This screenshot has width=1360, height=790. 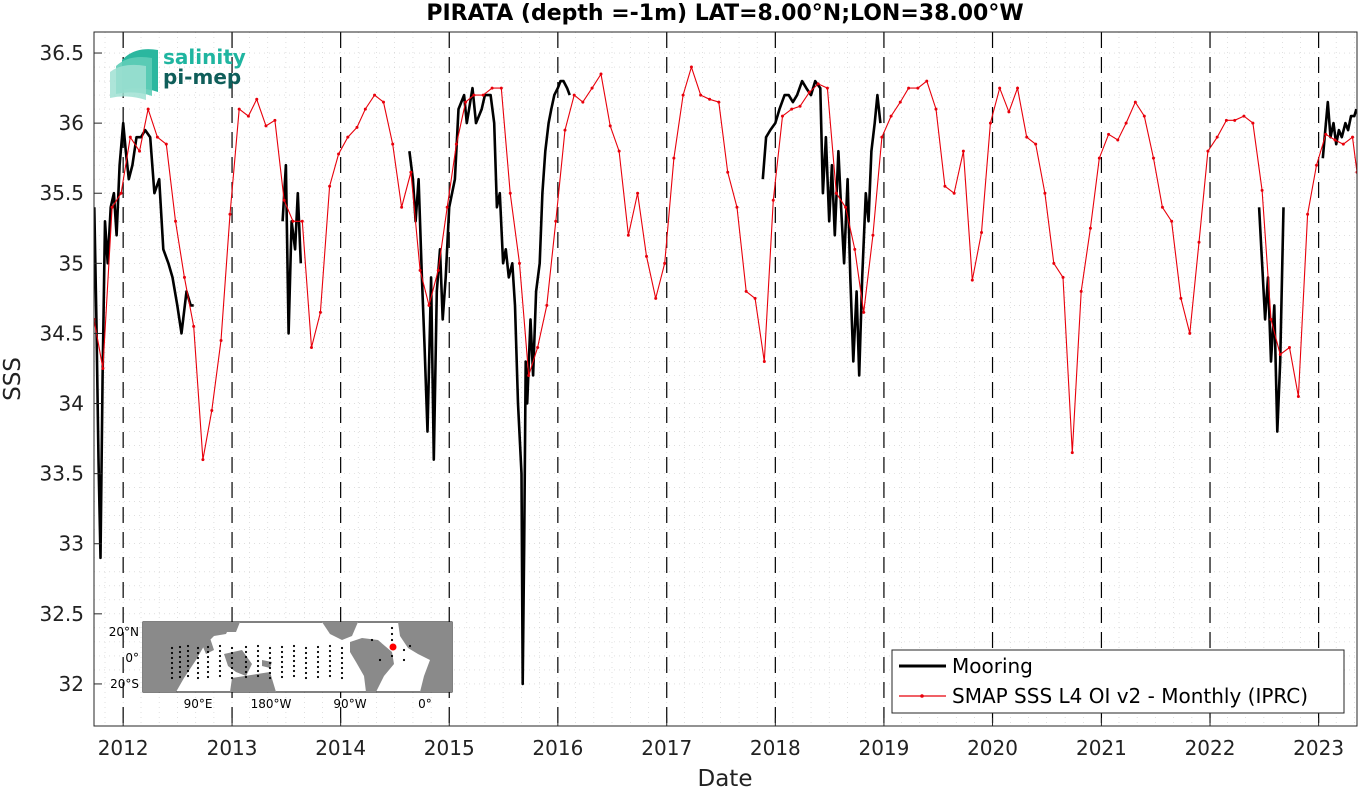 I want to click on y-tick-label: 34.5, so click(x=61, y=333).